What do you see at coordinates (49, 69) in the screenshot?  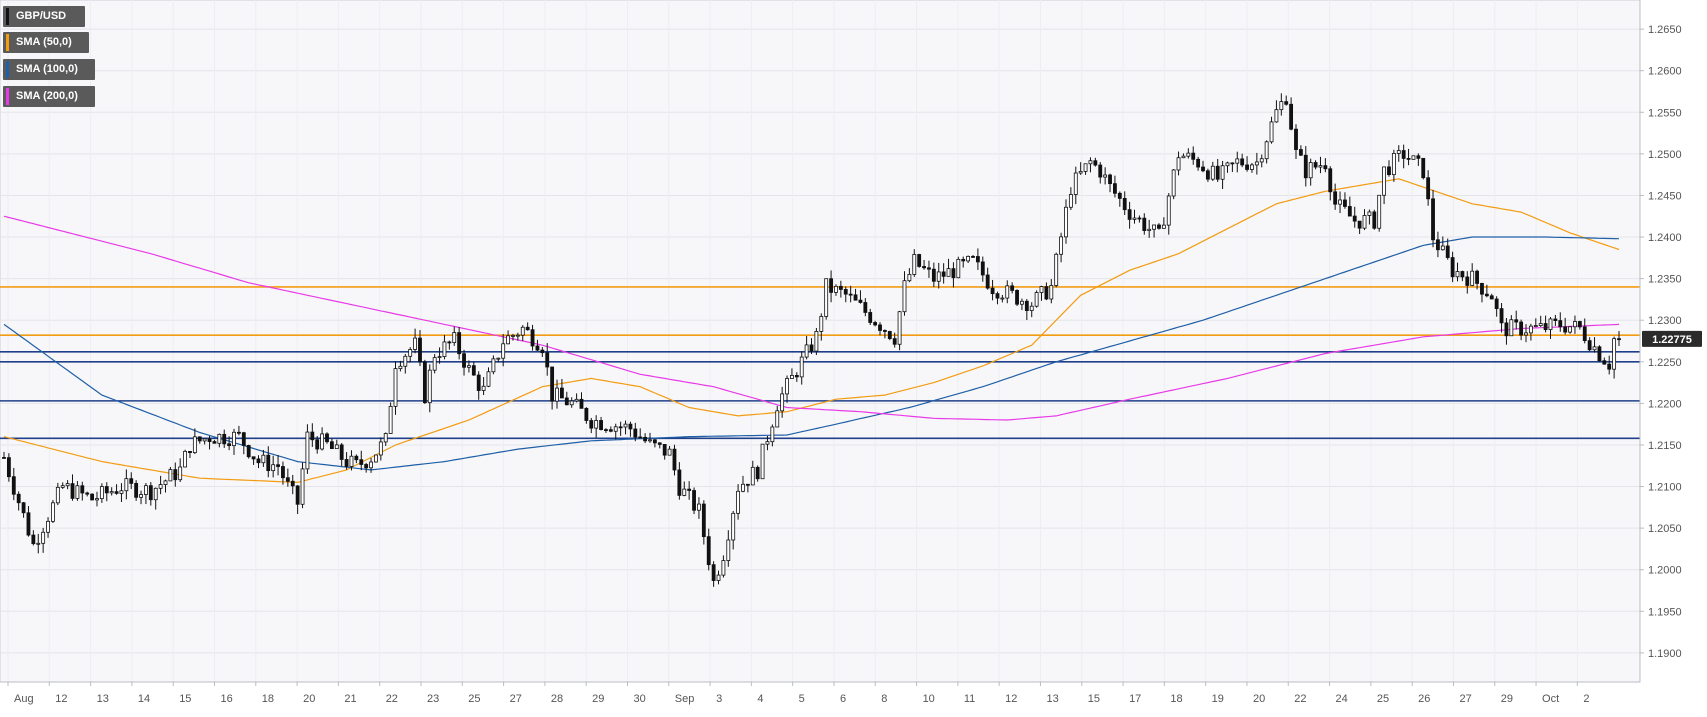 I see `legend-item-sma-100: SMA (100,0)` at bounding box center [49, 69].